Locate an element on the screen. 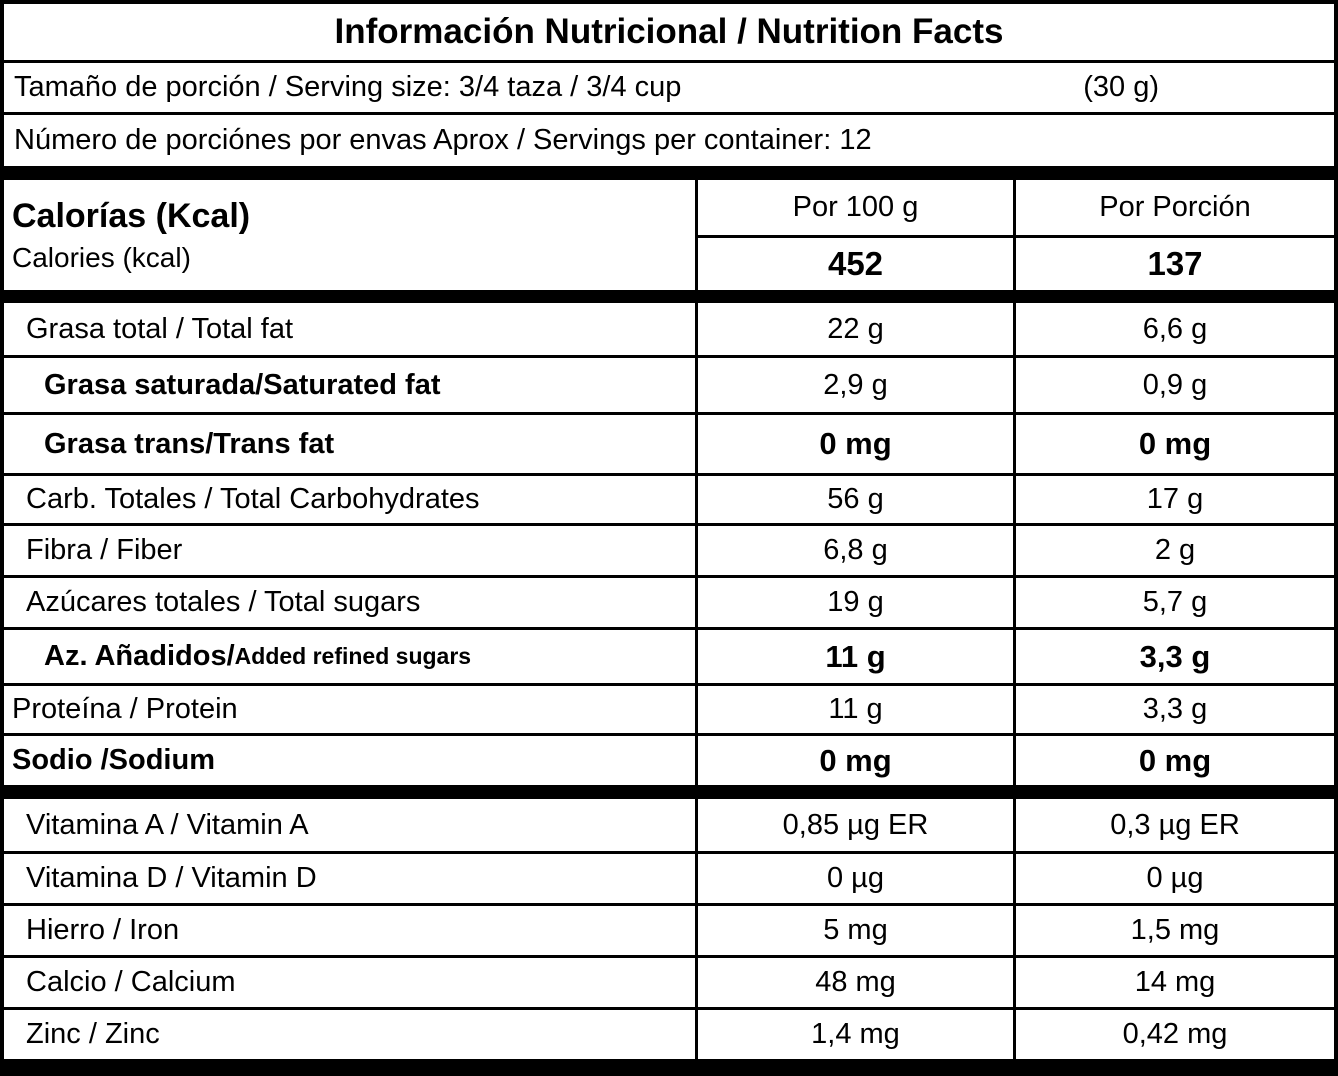  row-value-per-100g: 22 g is located at coordinates (854, 329).